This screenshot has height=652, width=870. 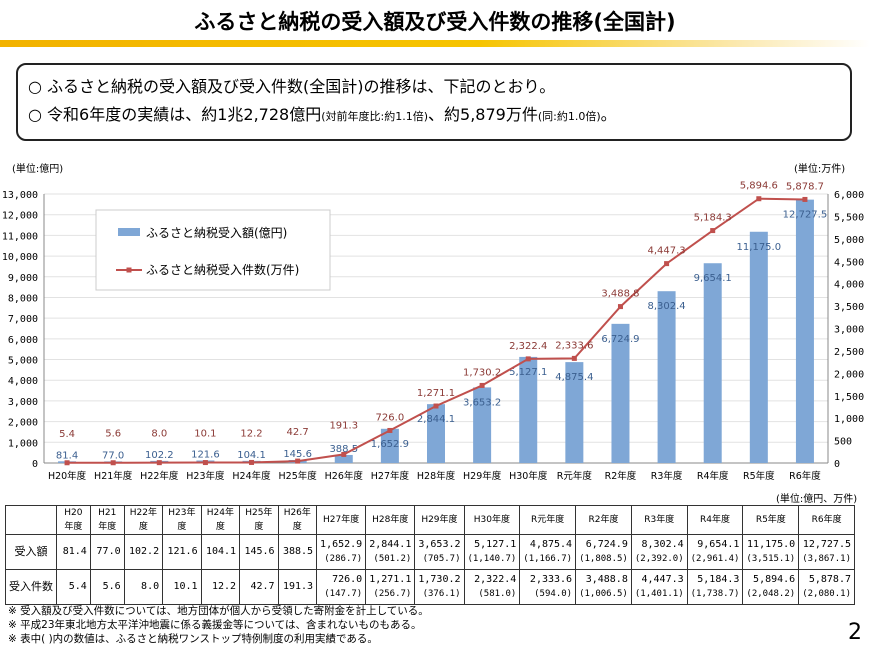 What do you see at coordinates (73, 520) in the screenshot?
I see `column-header: H20年度` at bounding box center [73, 520].